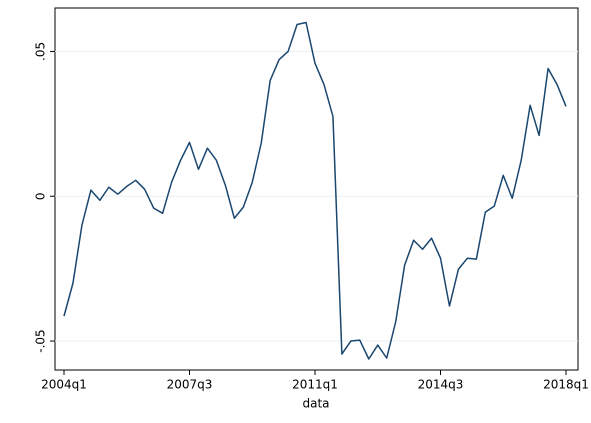  What do you see at coordinates (64, 385) in the screenshot?
I see `x-tick-label: 2004q1` at bounding box center [64, 385].